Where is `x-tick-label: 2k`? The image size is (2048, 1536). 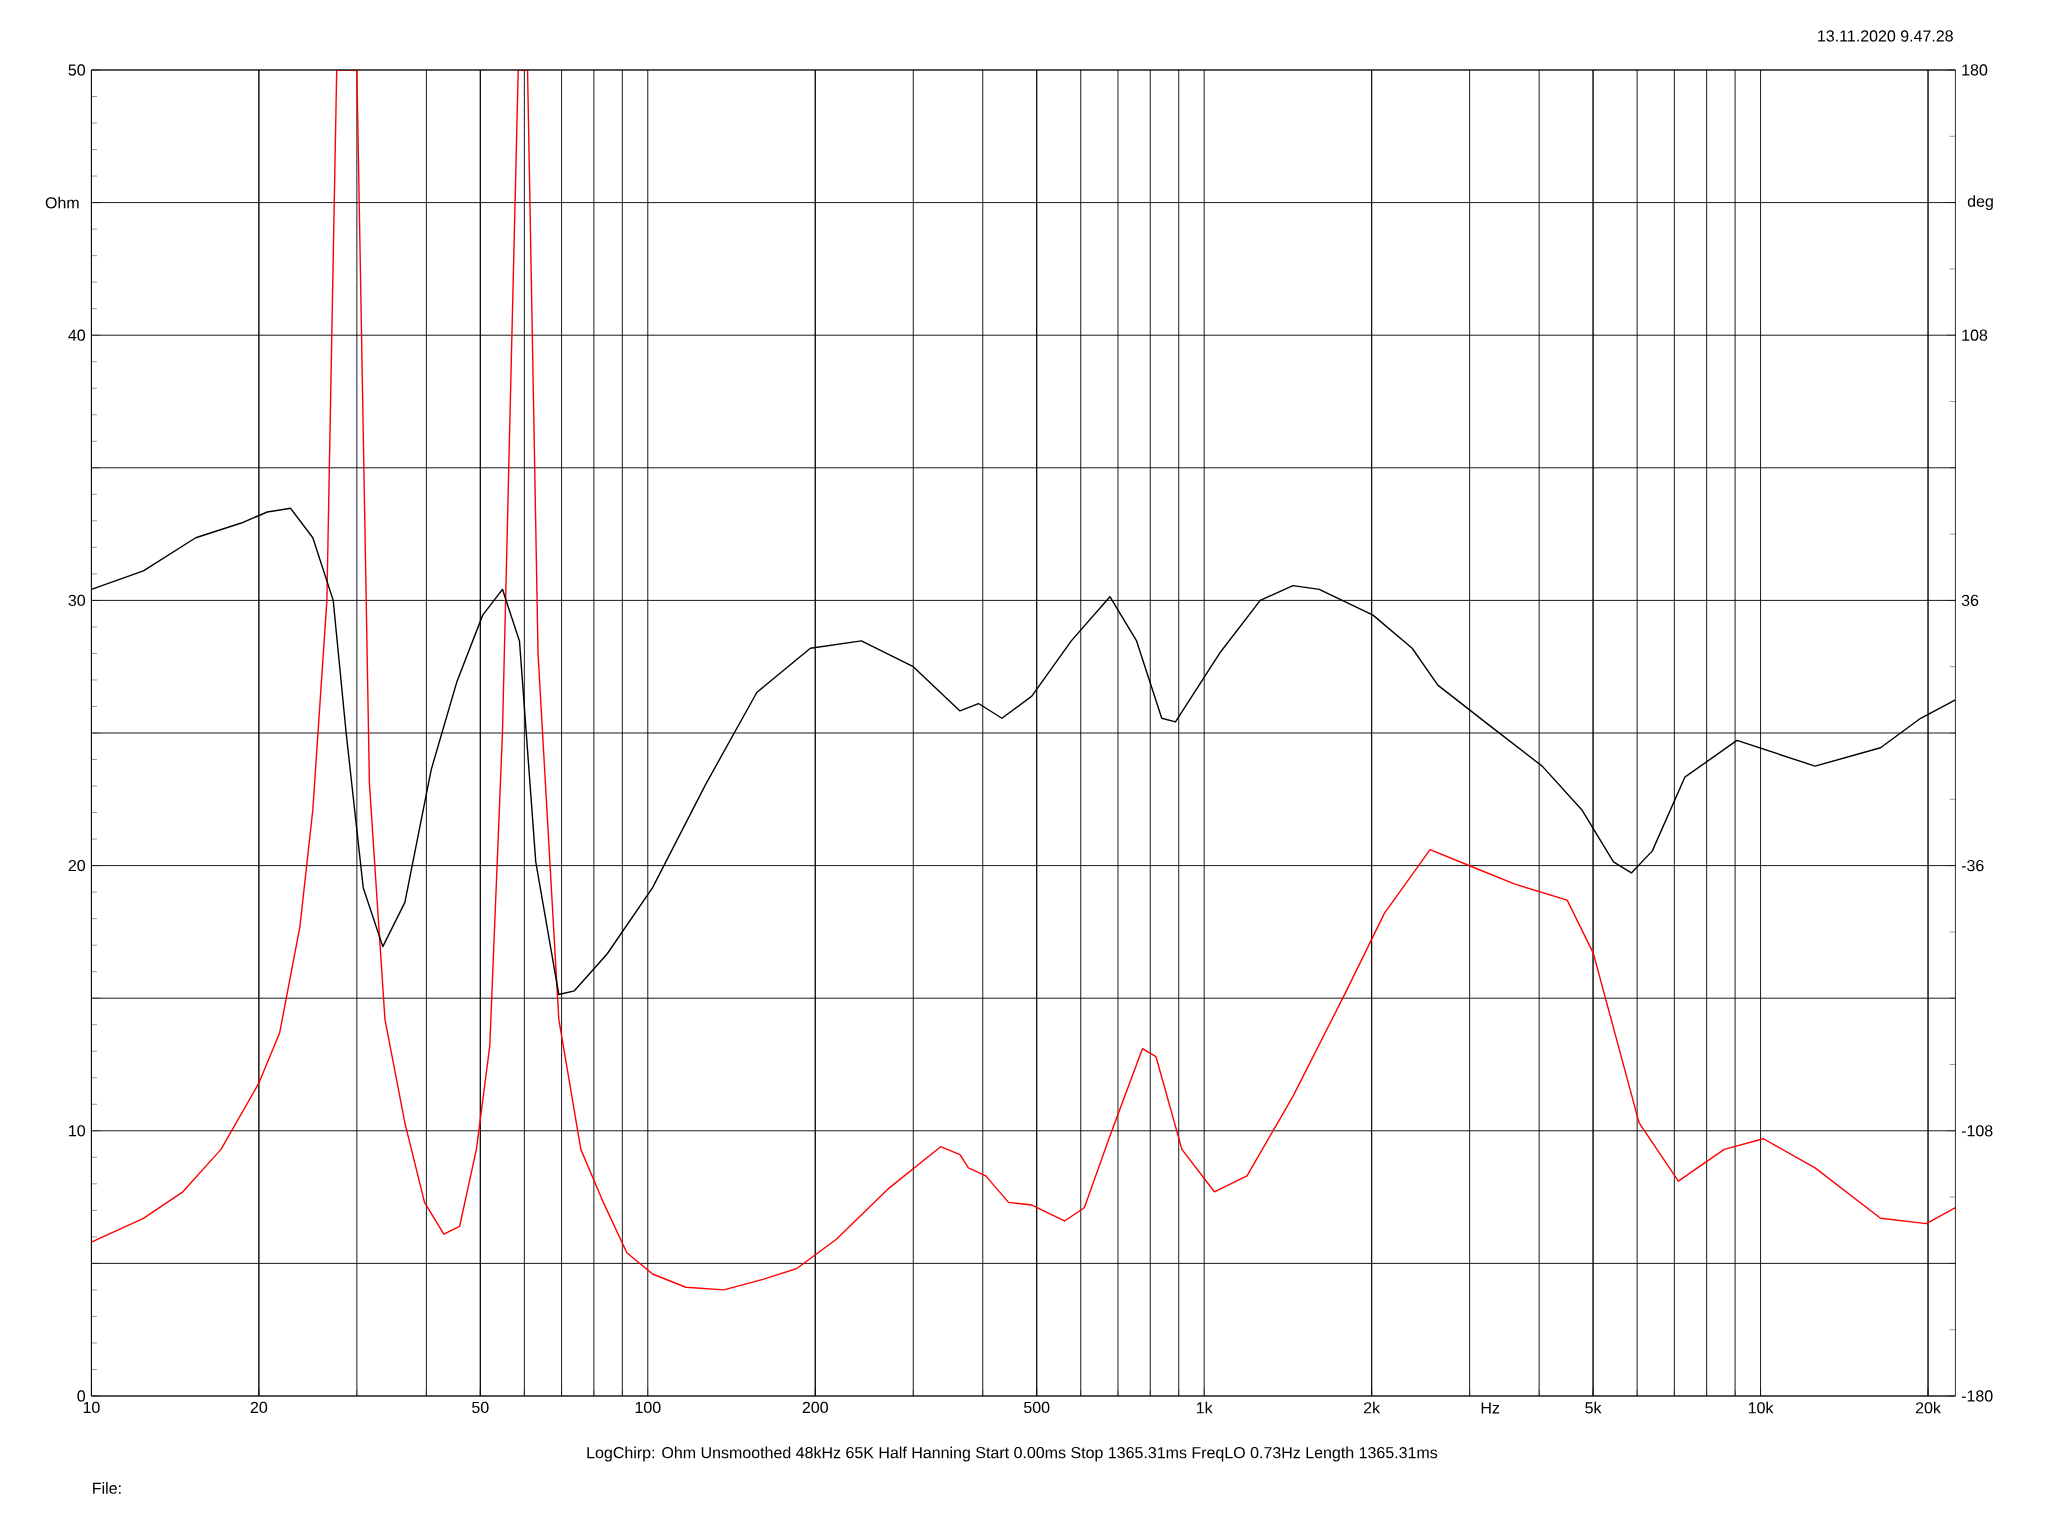
x-tick-label: 2k is located at coordinates (1372, 1407).